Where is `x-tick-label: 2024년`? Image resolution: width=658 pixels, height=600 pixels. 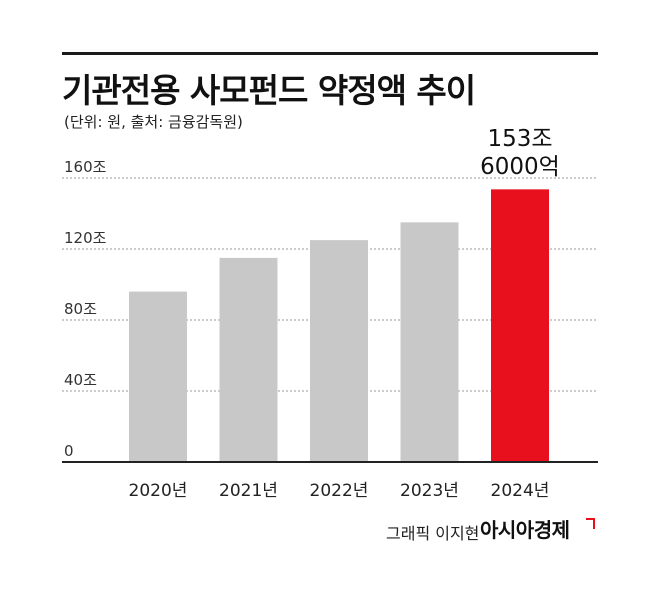 x-tick-label: 2024년 is located at coordinates (520, 491).